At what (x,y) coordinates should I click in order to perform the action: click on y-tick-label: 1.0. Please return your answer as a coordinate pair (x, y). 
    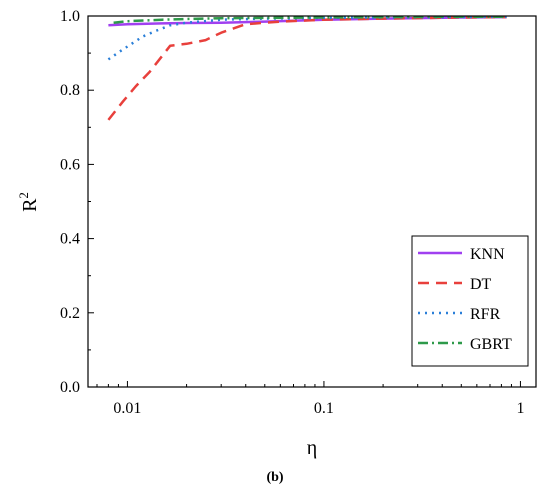
    Looking at the image, I should click on (70, 16).